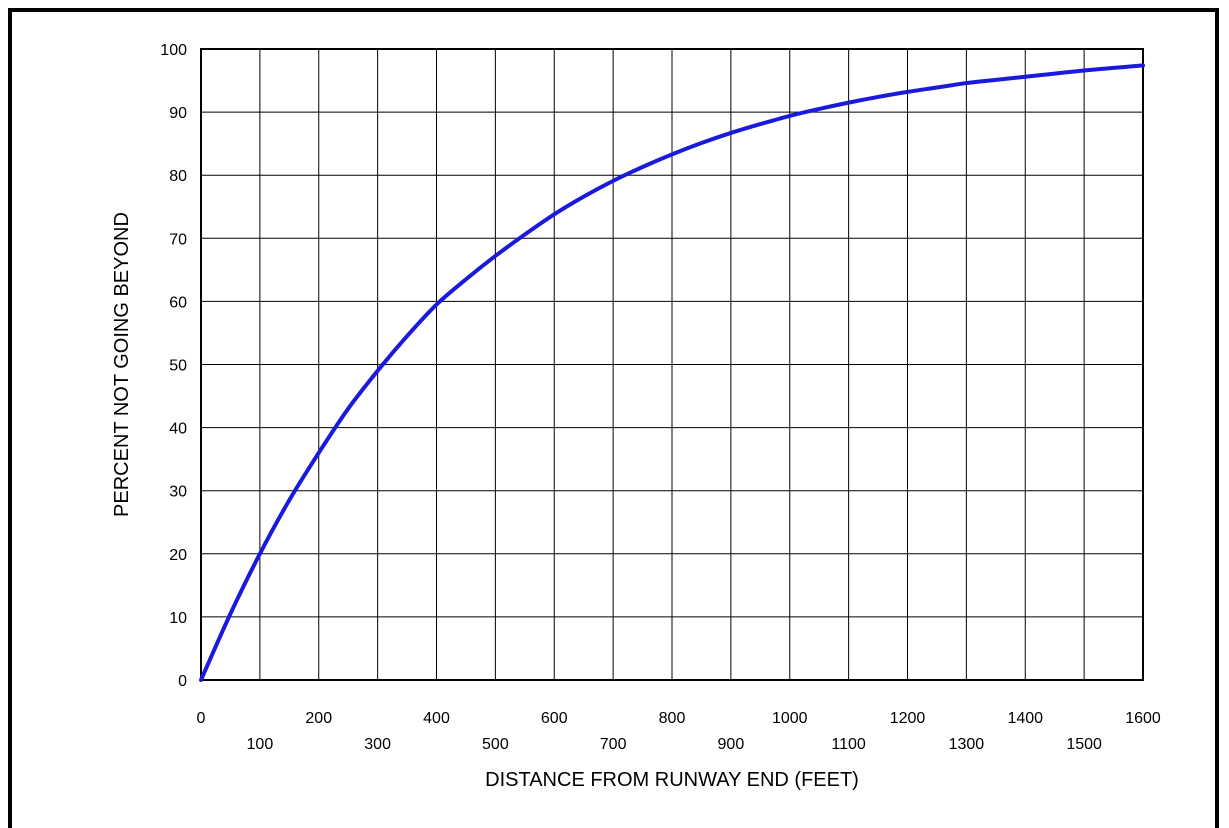 The height and width of the screenshot is (828, 1229). I want to click on x-tick-label: 1300, so click(967, 744).